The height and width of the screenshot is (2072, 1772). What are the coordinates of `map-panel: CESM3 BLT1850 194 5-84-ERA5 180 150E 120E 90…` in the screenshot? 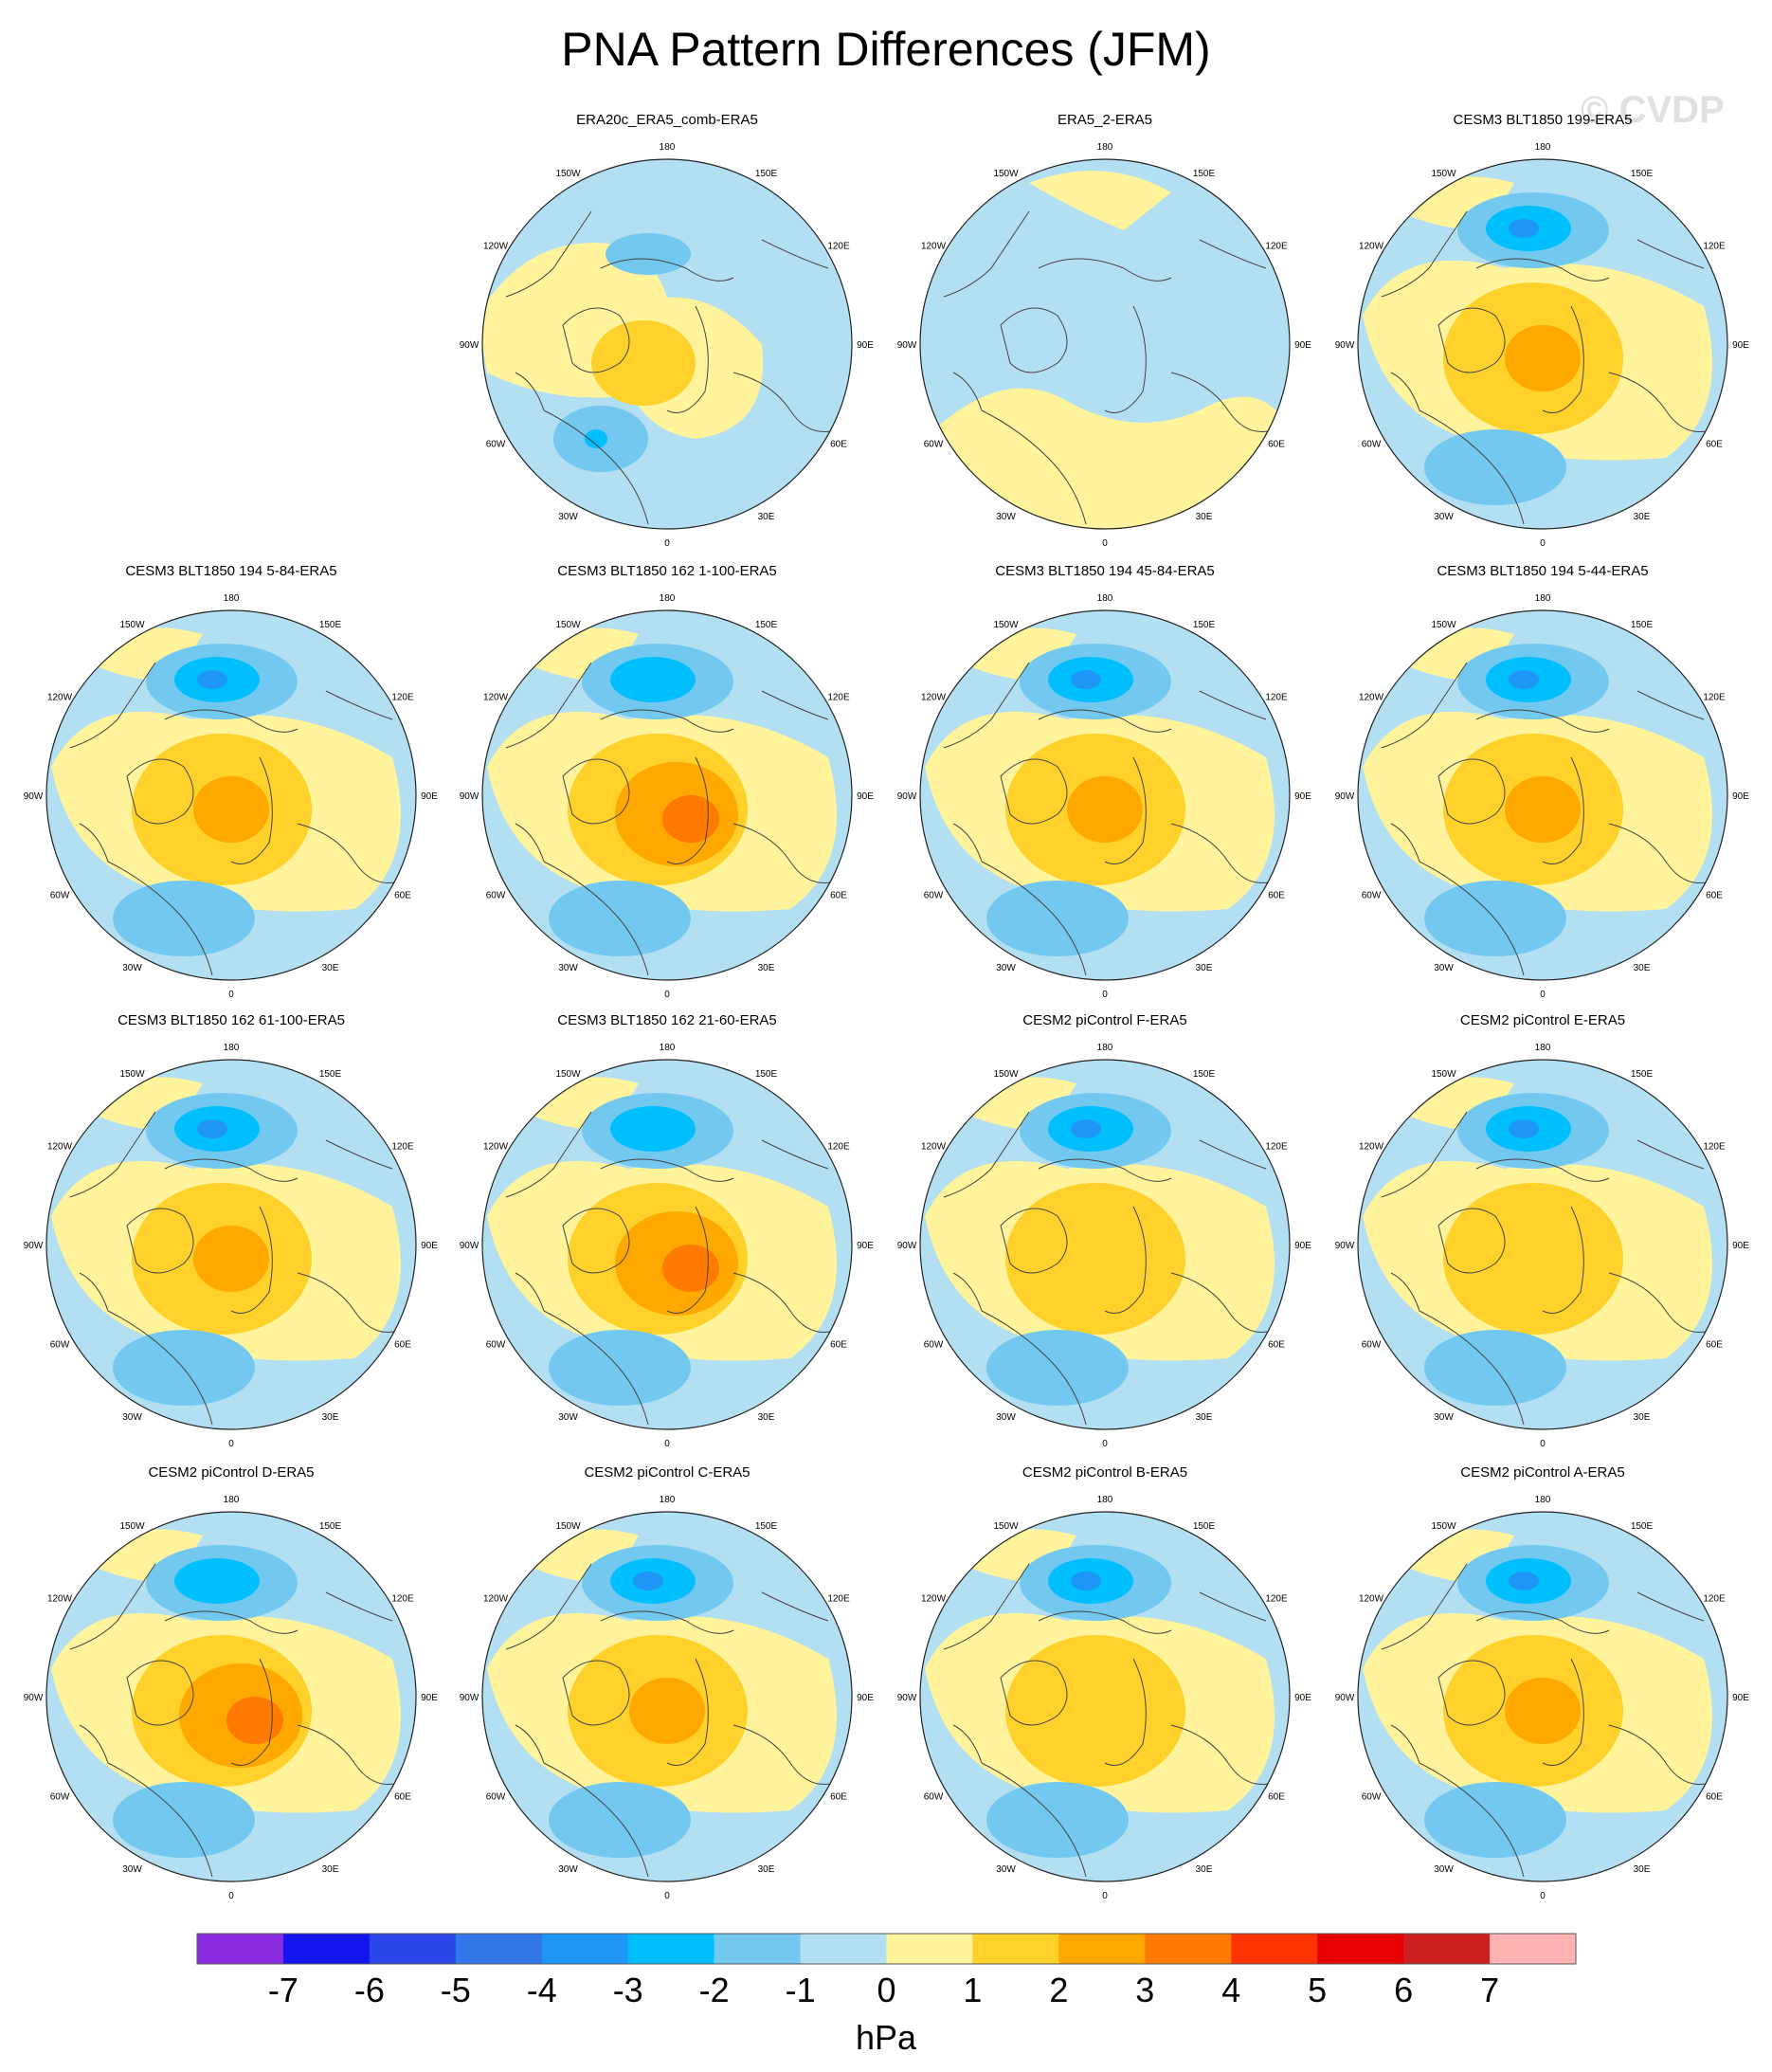 It's located at (231, 781).